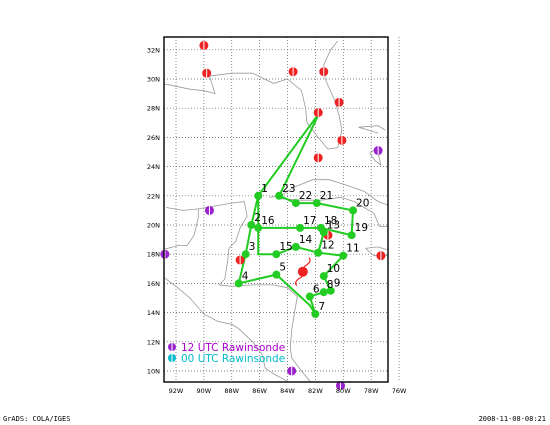 This screenshot has width=550, height=425. Describe the element at coordinates (259, 391) in the screenshot. I see `x-tick-label: 86W` at that location.